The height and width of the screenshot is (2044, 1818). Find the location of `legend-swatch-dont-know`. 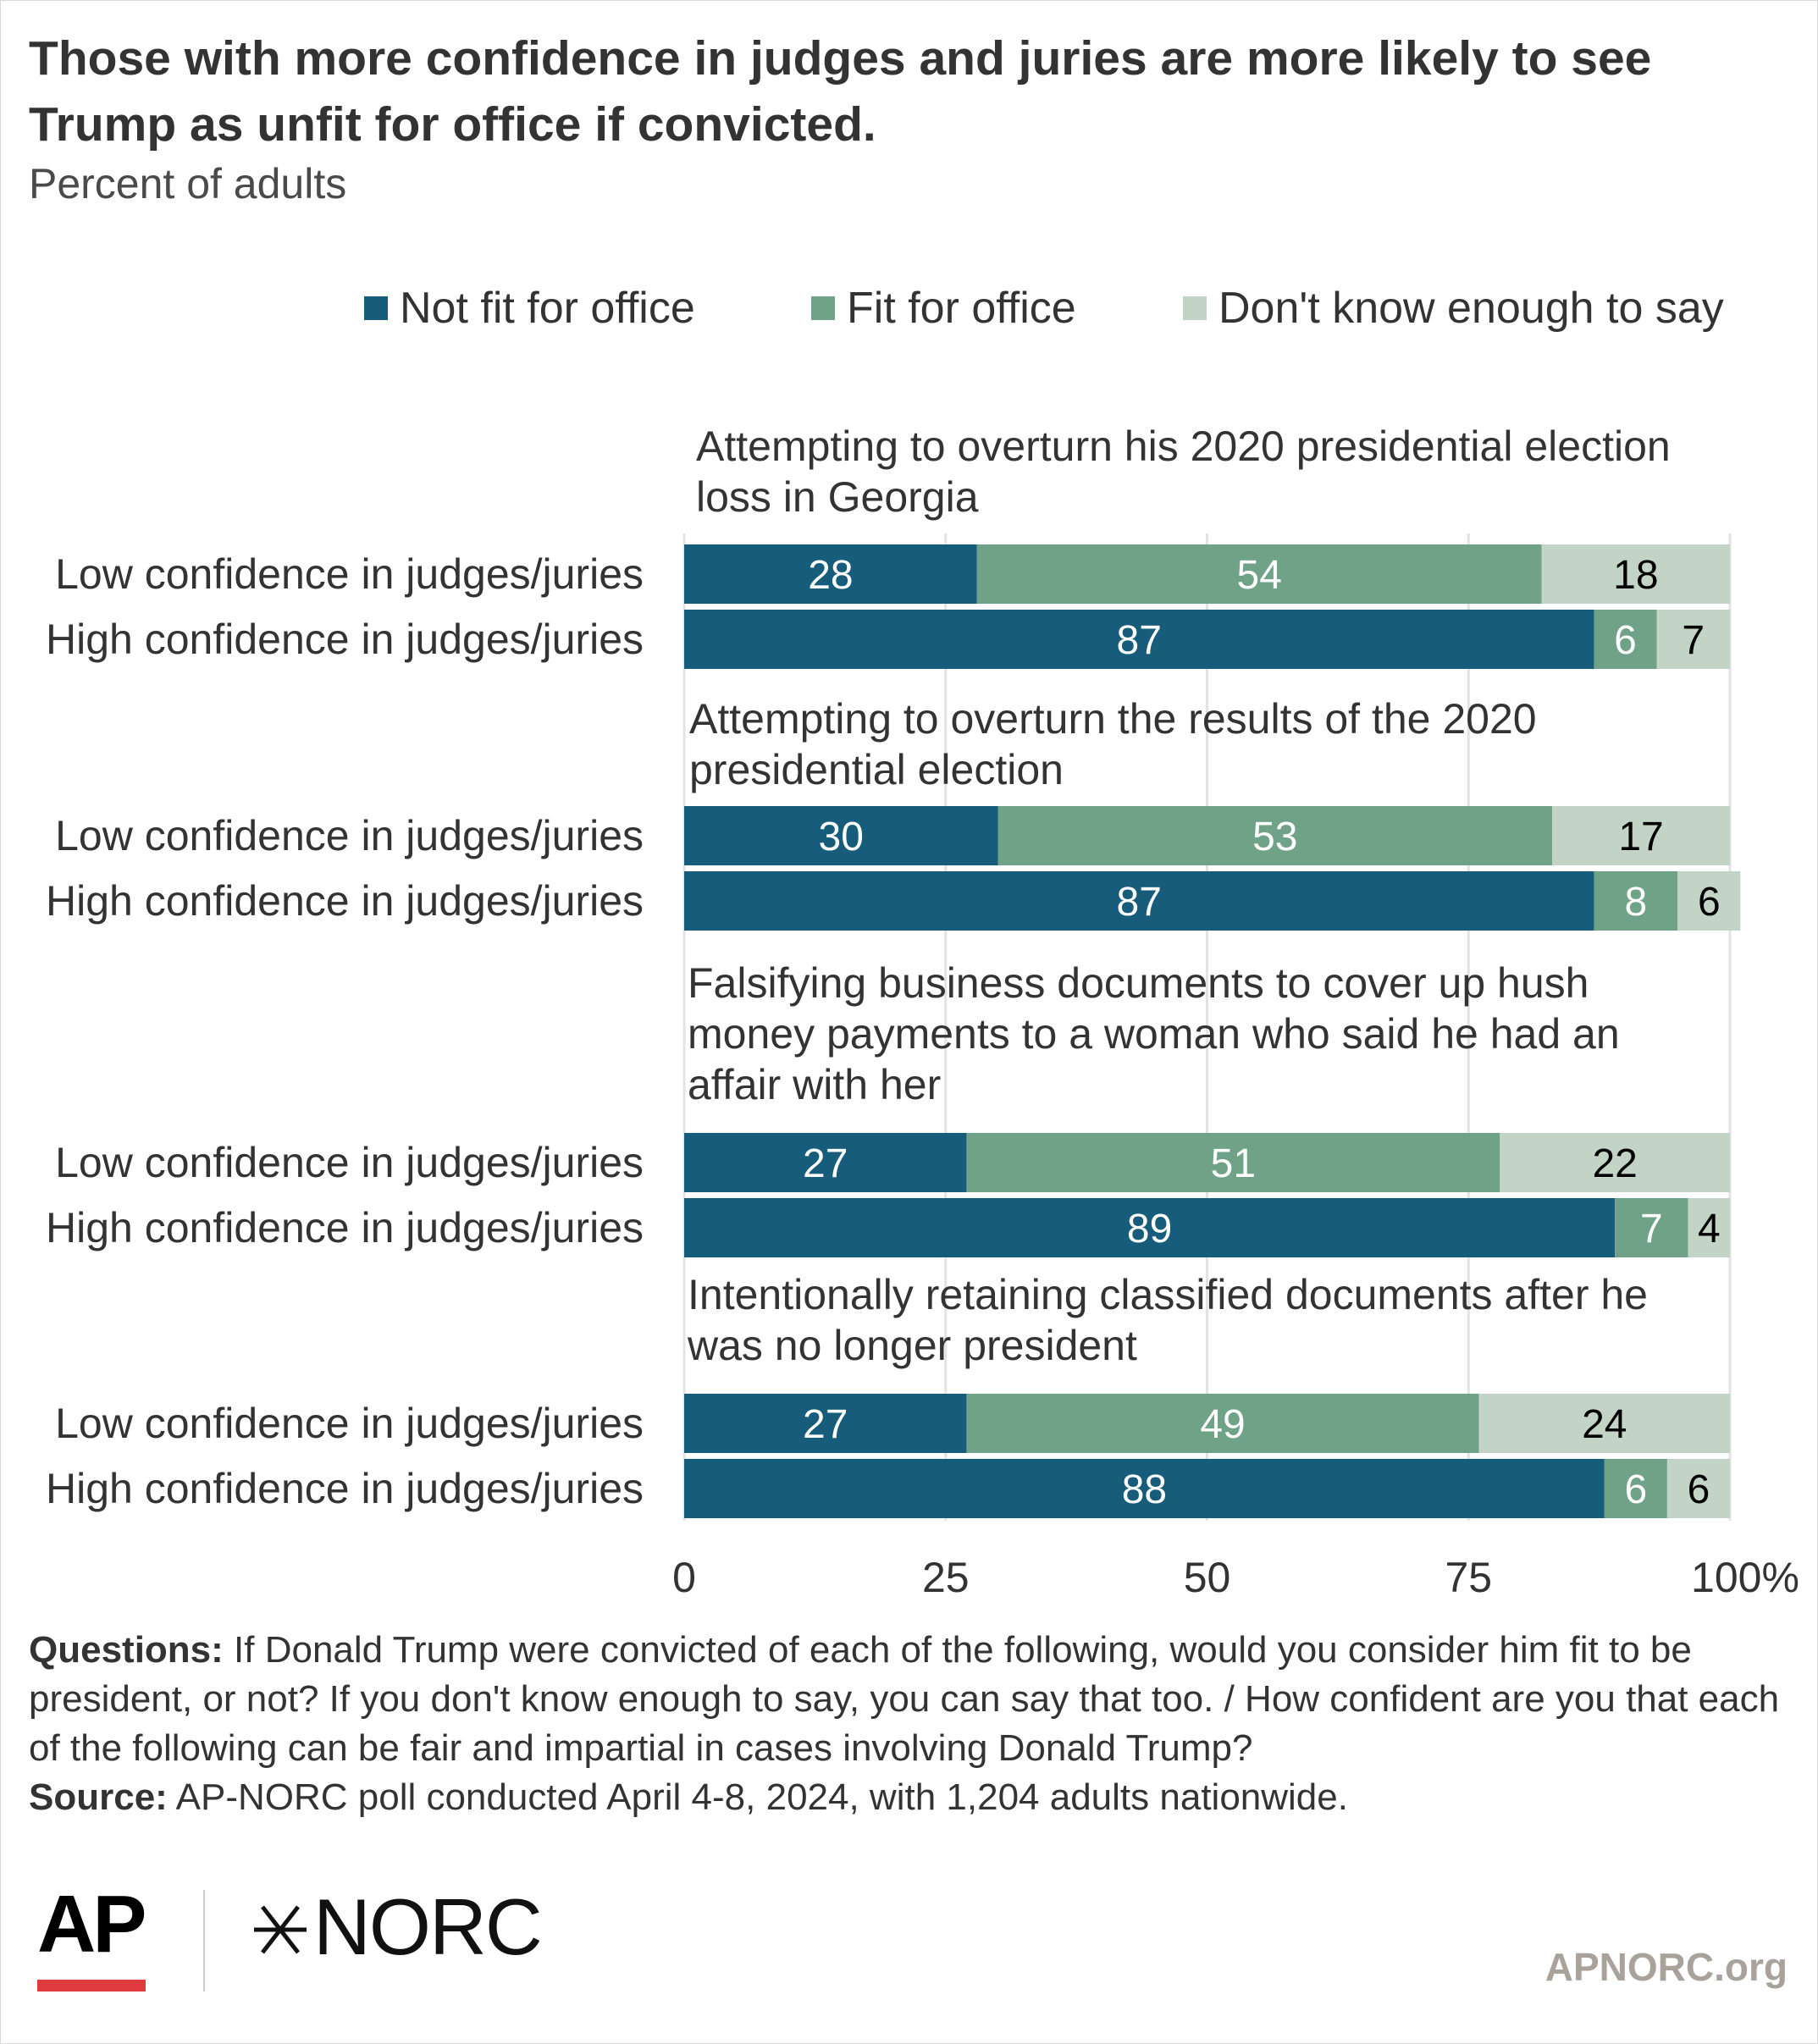

legend-swatch-dont-know is located at coordinates (1195, 308).